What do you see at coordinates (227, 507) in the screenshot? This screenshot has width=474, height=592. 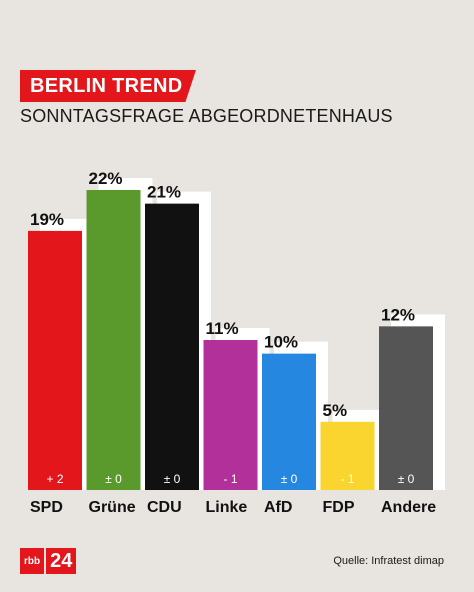 I see `category-label: Linke` at bounding box center [227, 507].